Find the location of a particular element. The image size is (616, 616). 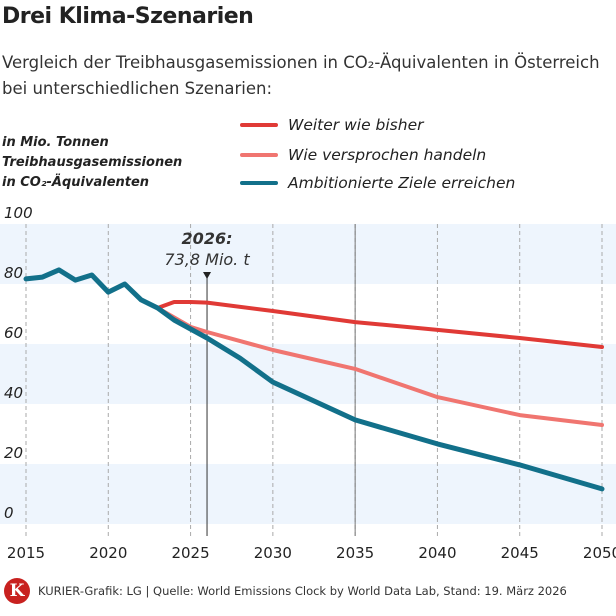

annotation-value: 73,8 Mio. t is located at coordinates (207, 259).